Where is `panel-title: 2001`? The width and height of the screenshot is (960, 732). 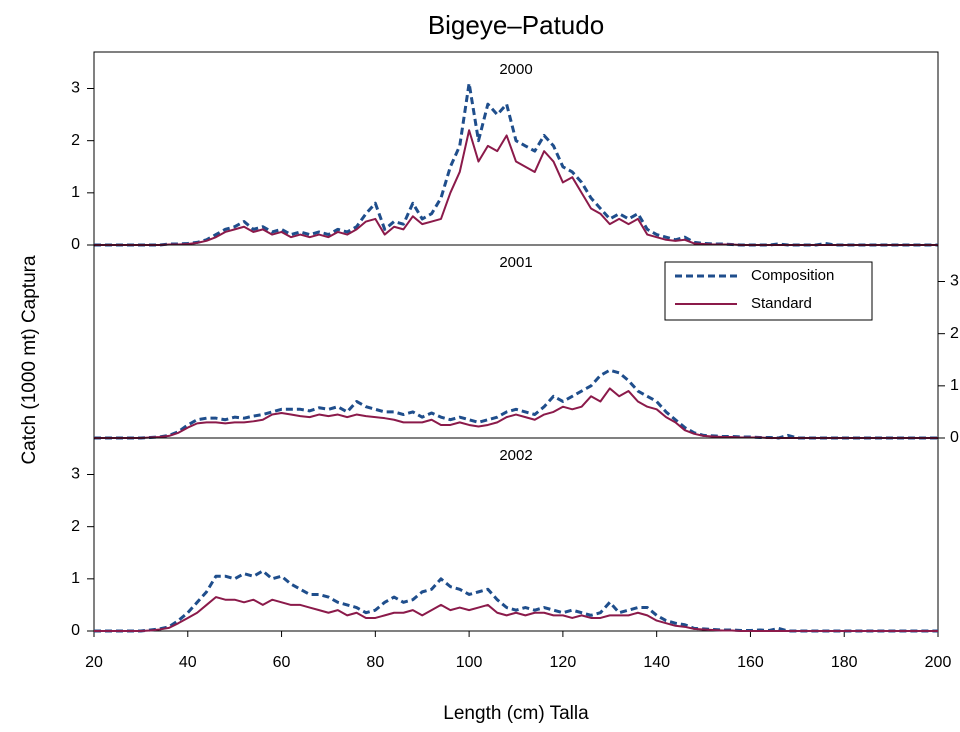 panel-title: 2001 is located at coordinates (515, 262).